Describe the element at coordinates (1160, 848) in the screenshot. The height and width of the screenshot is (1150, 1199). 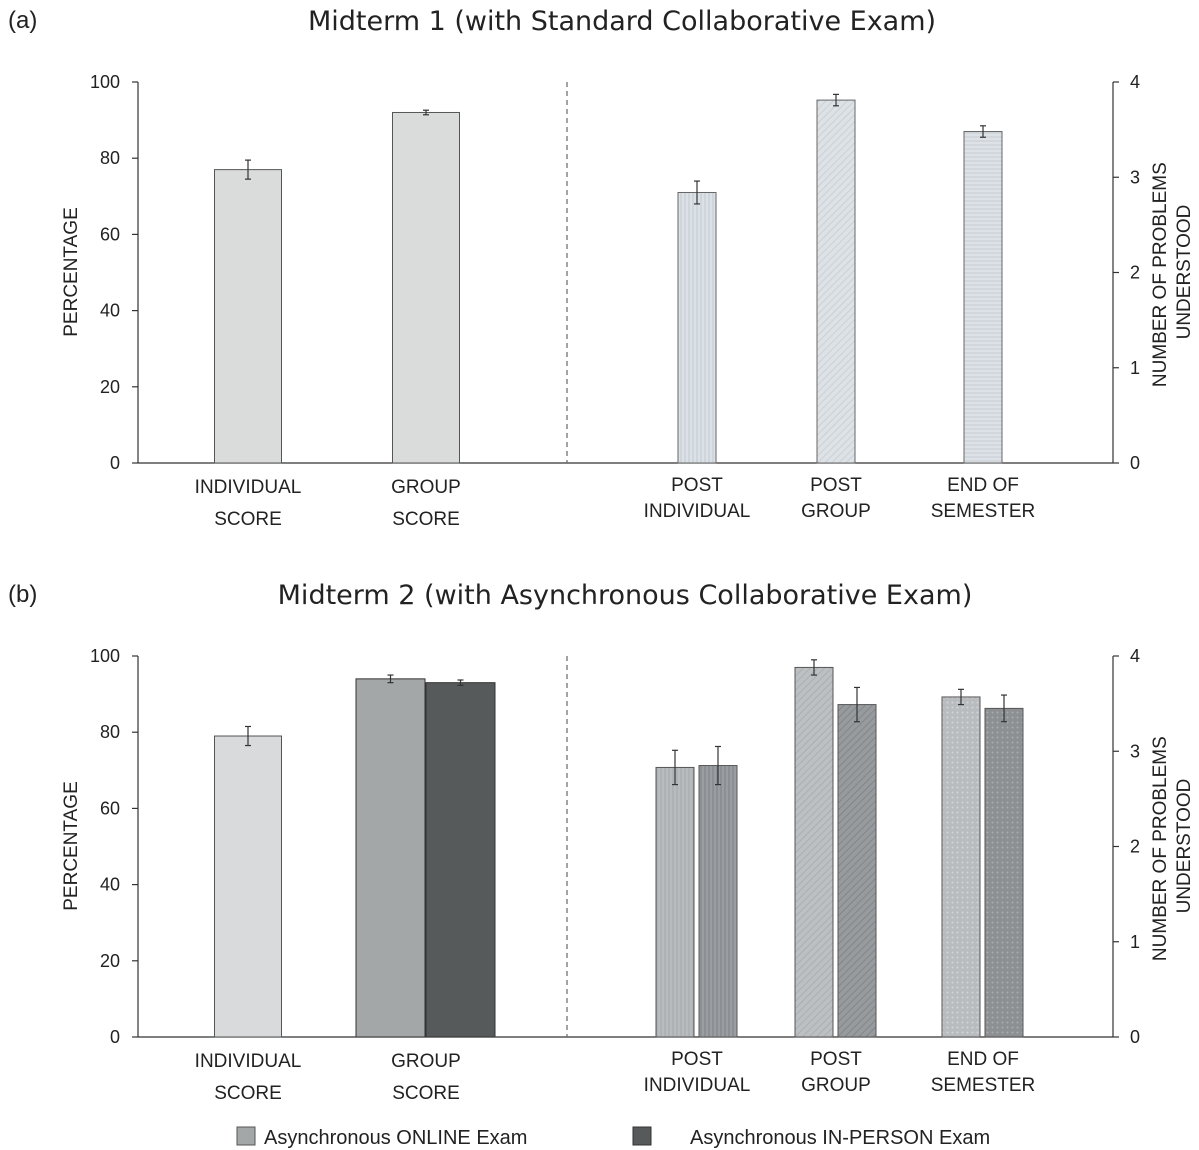
I see `panel-b-right-axis-title-line-1: NUMBER OF PROBLEMS` at that location.